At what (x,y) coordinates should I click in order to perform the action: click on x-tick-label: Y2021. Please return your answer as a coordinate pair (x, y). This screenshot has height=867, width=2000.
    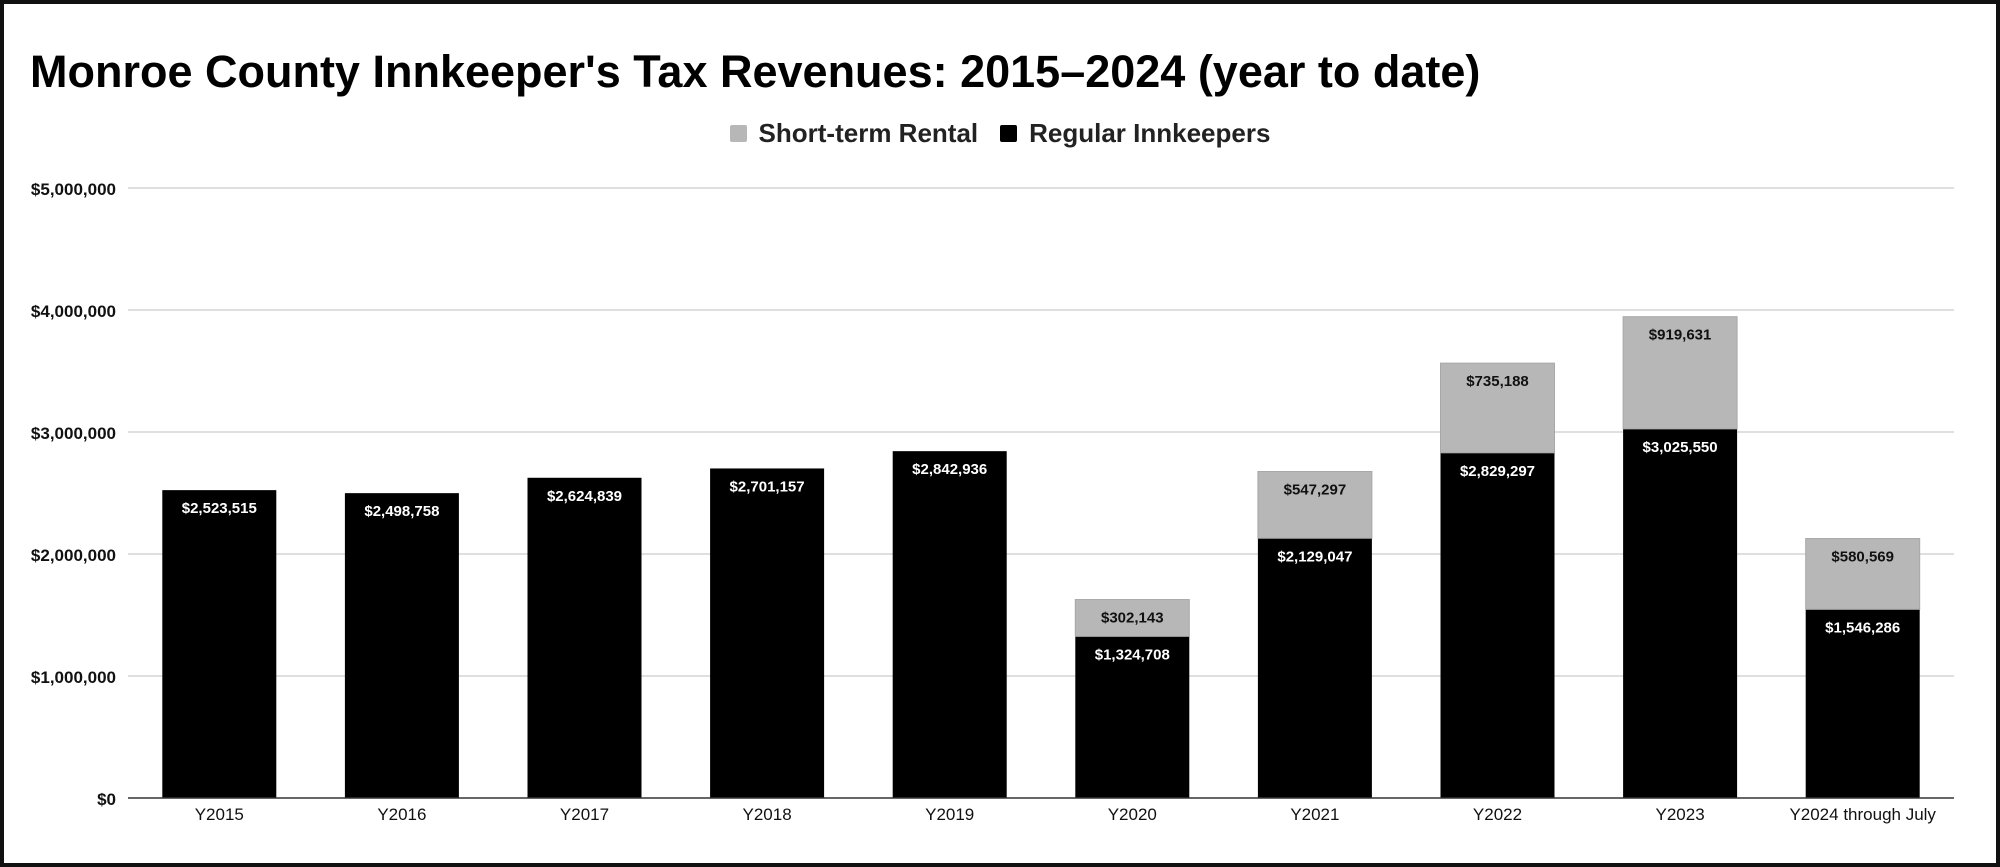
    Looking at the image, I should click on (1314, 814).